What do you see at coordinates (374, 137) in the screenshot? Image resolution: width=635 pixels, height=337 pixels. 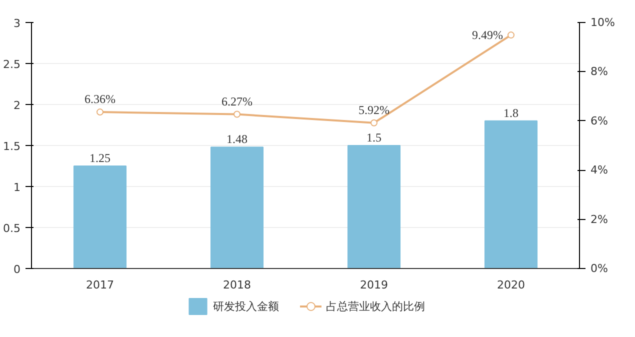 I see `data-label: 1.5` at bounding box center [374, 137].